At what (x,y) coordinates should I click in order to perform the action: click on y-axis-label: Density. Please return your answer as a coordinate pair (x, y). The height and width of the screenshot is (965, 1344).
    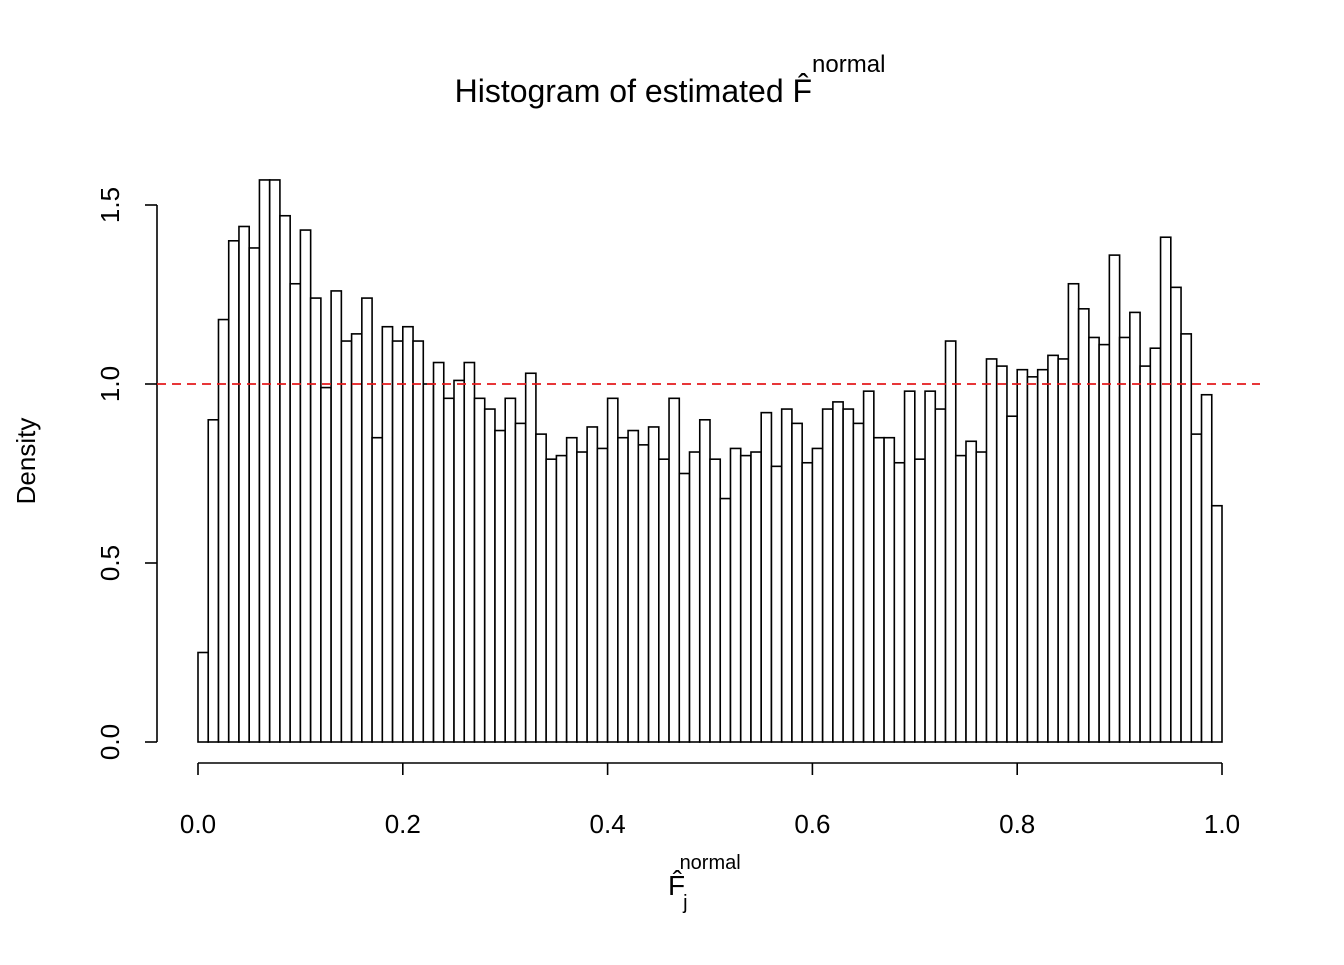
    Looking at the image, I should click on (26, 461).